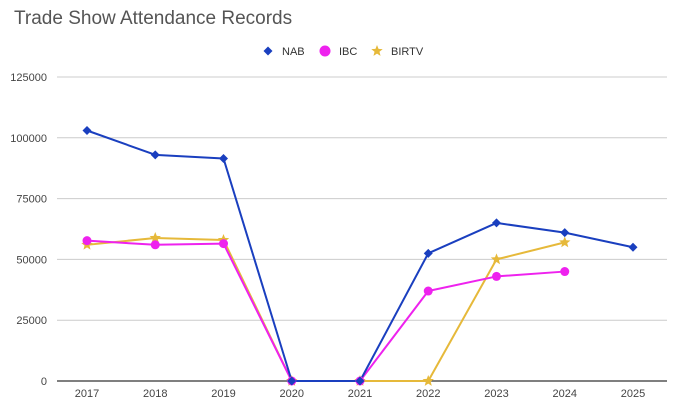 The width and height of the screenshot is (700, 420). I want to click on chart-title: Trade Show Attendance Records, so click(153, 18).